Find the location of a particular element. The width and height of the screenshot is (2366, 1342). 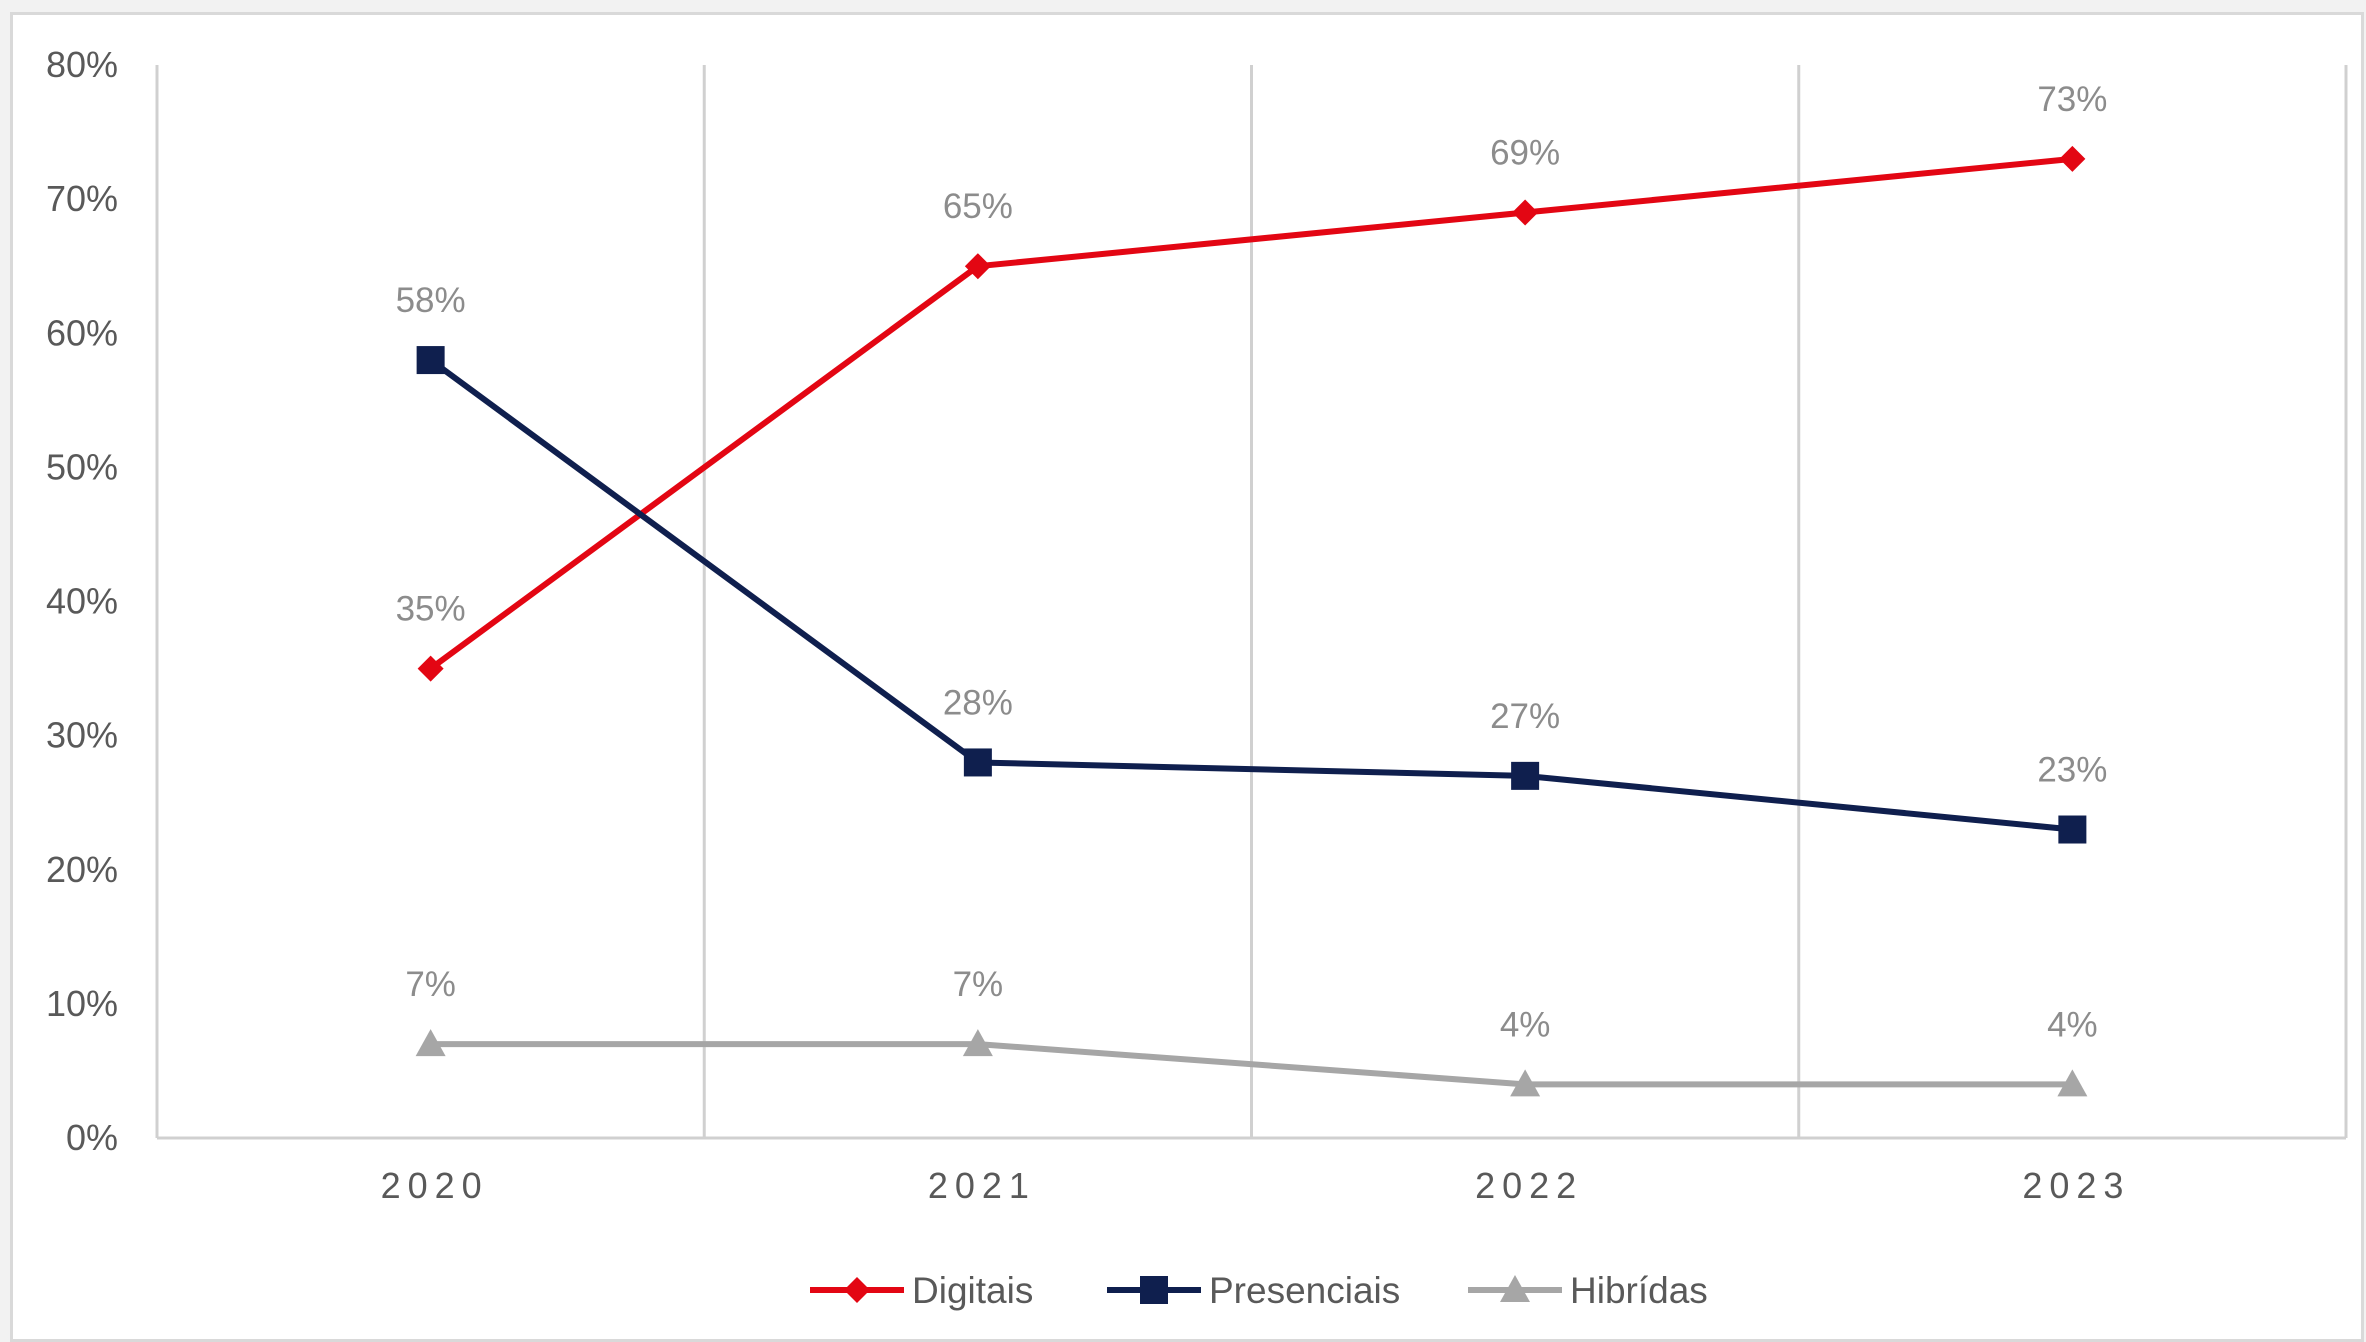

data-label-presenciais: 23% is located at coordinates (2072, 770).